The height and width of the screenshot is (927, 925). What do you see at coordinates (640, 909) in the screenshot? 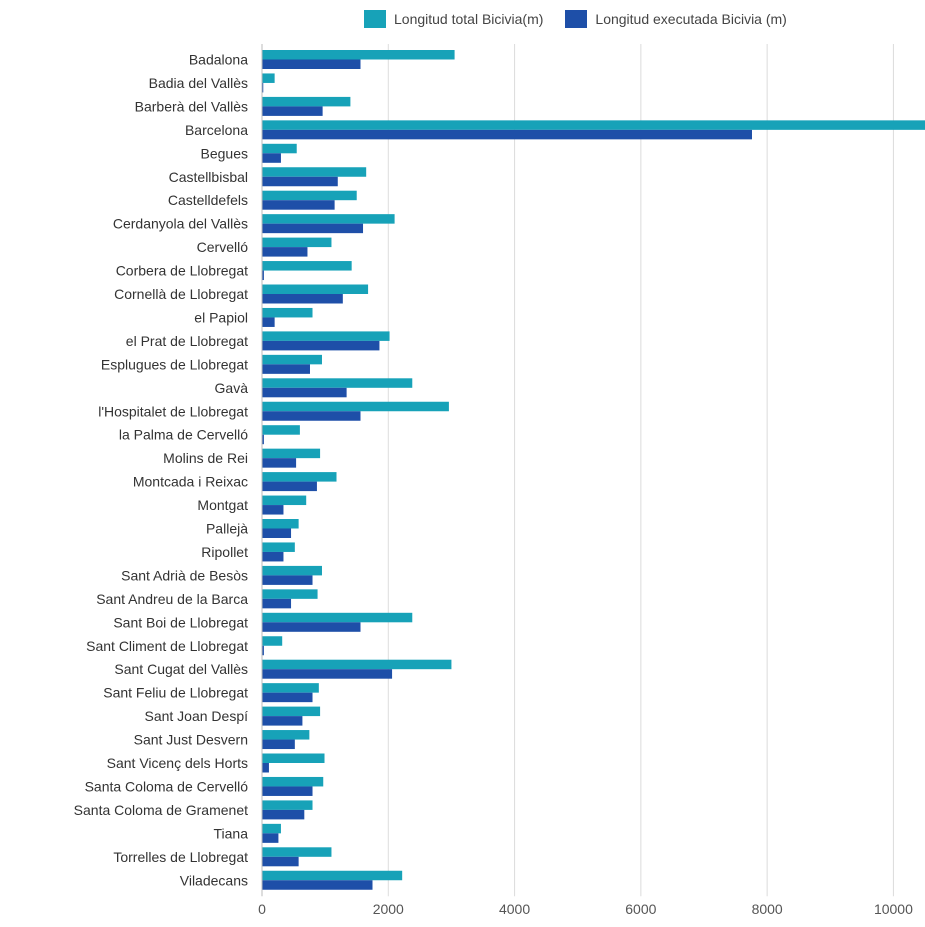
I see `x-tick-label: 6000` at bounding box center [640, 909].